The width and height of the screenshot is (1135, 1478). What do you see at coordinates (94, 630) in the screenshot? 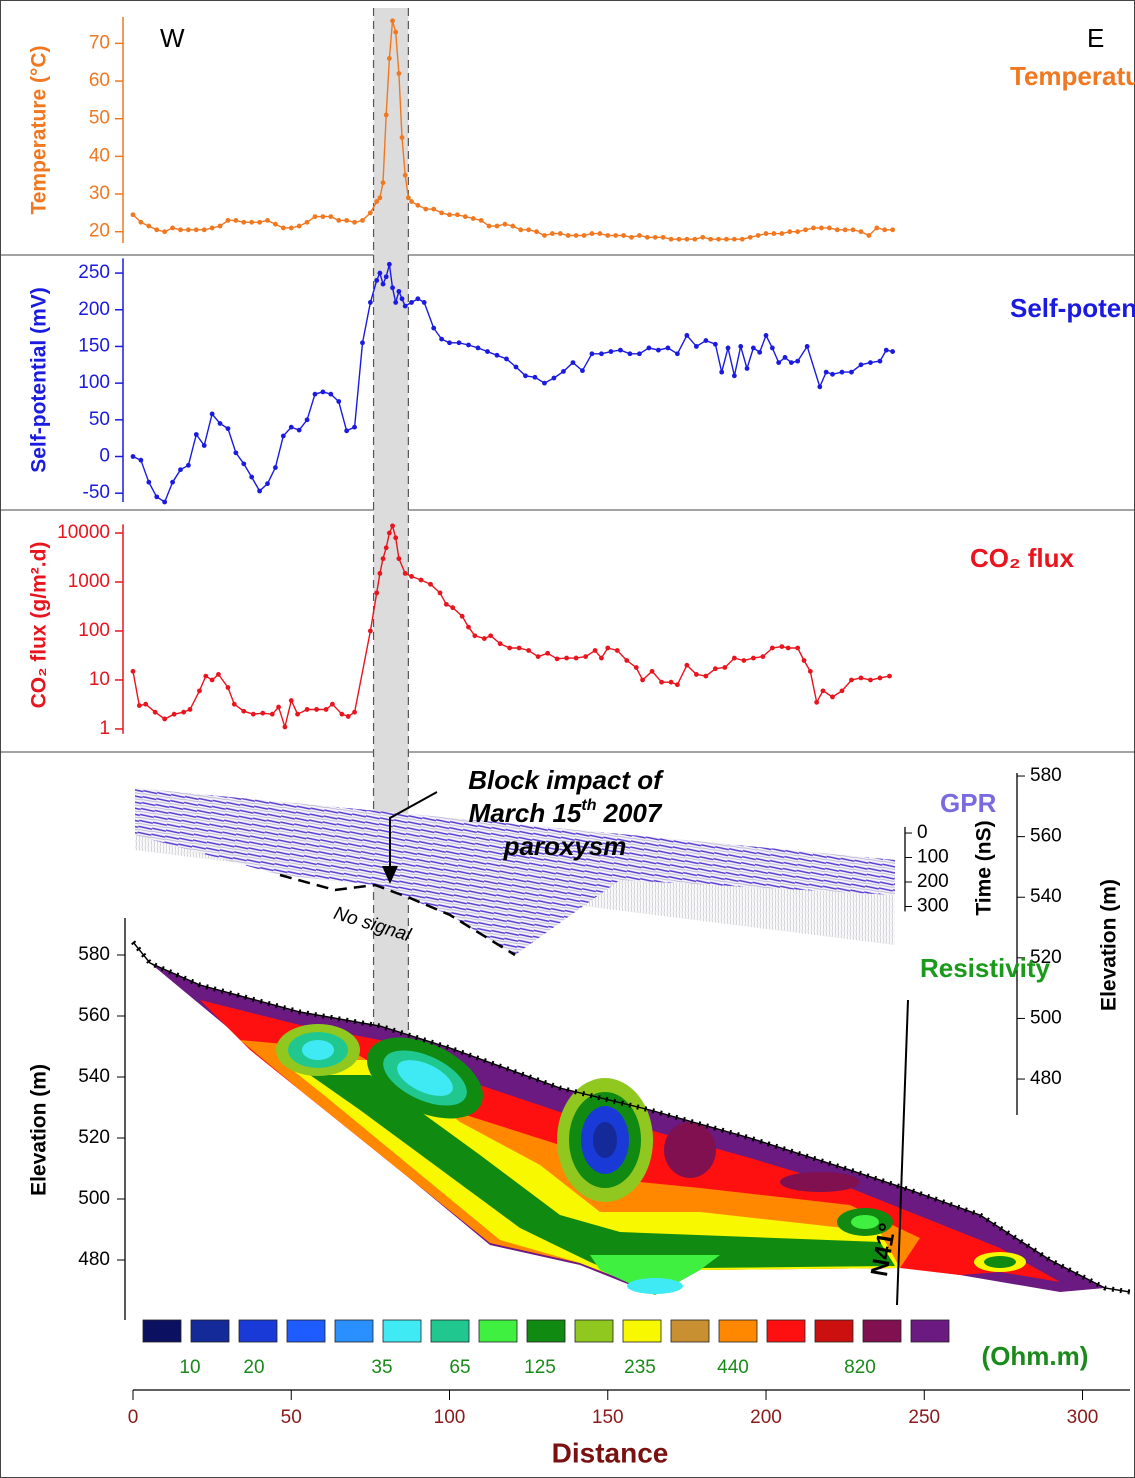
I see `y-tick-label: 100` at bounding box center [94, 630].